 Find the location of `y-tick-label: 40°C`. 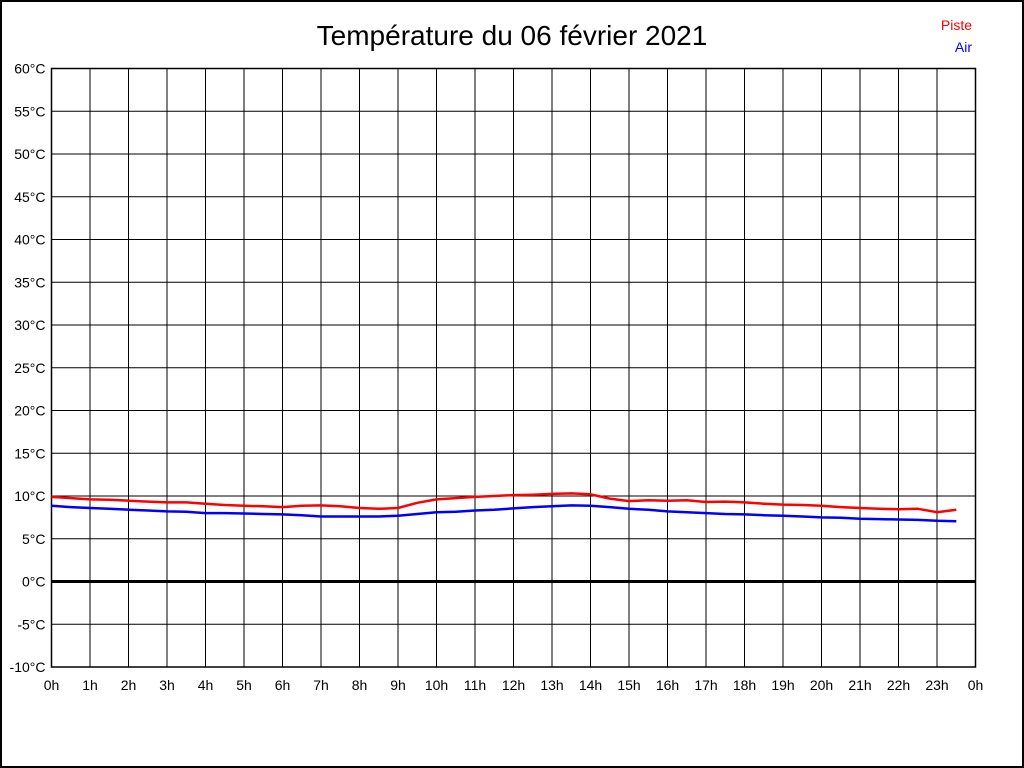

y-tick-label: 40°C is located at coordinates (29, 240).